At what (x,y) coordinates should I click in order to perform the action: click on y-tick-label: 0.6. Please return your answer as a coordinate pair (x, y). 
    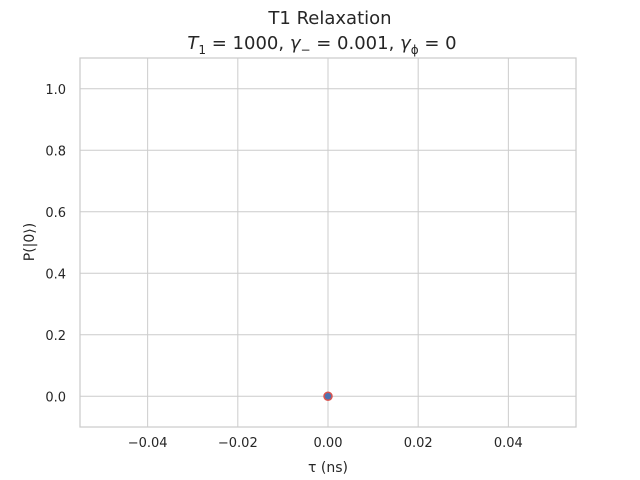
    Looking at the image, I should click on (55, 213).